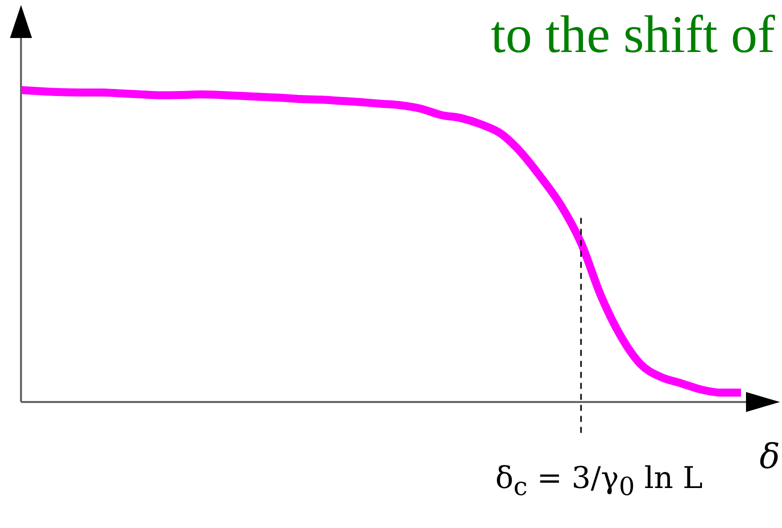  I want to click on text: δ$_{c}$ = 3/γ$_{0}$ ln L, so click(599, 481).